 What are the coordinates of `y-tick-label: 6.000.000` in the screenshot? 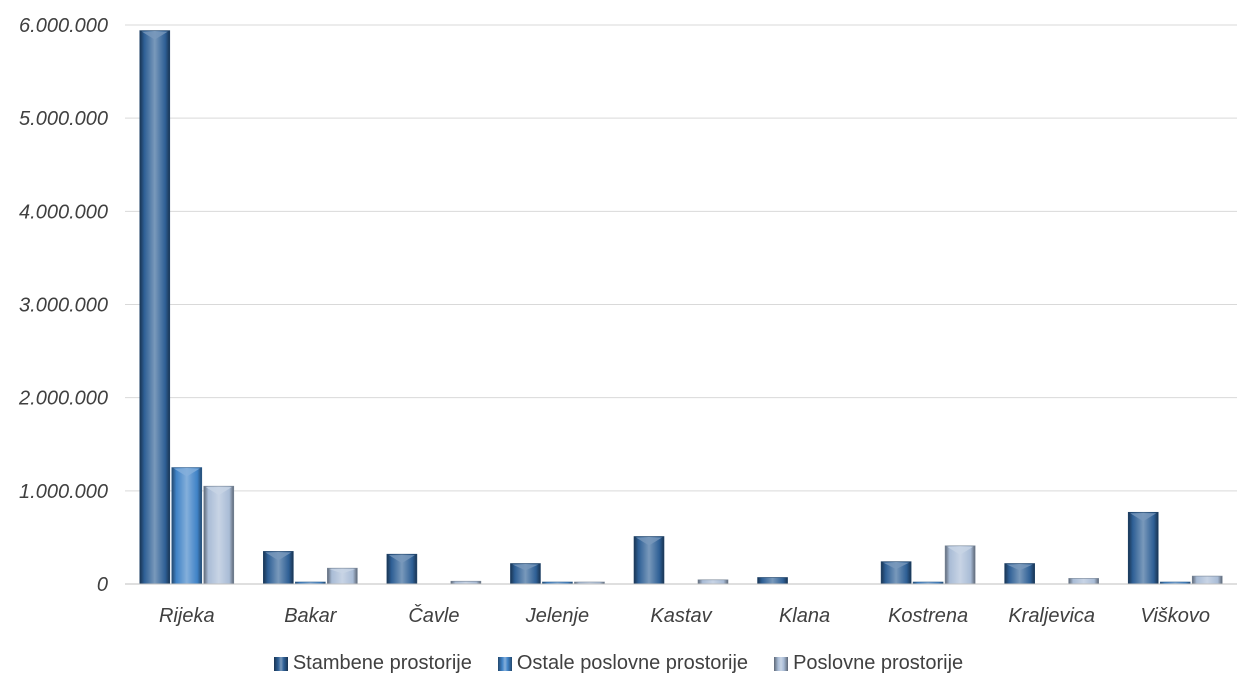 It's located at (63, 26).